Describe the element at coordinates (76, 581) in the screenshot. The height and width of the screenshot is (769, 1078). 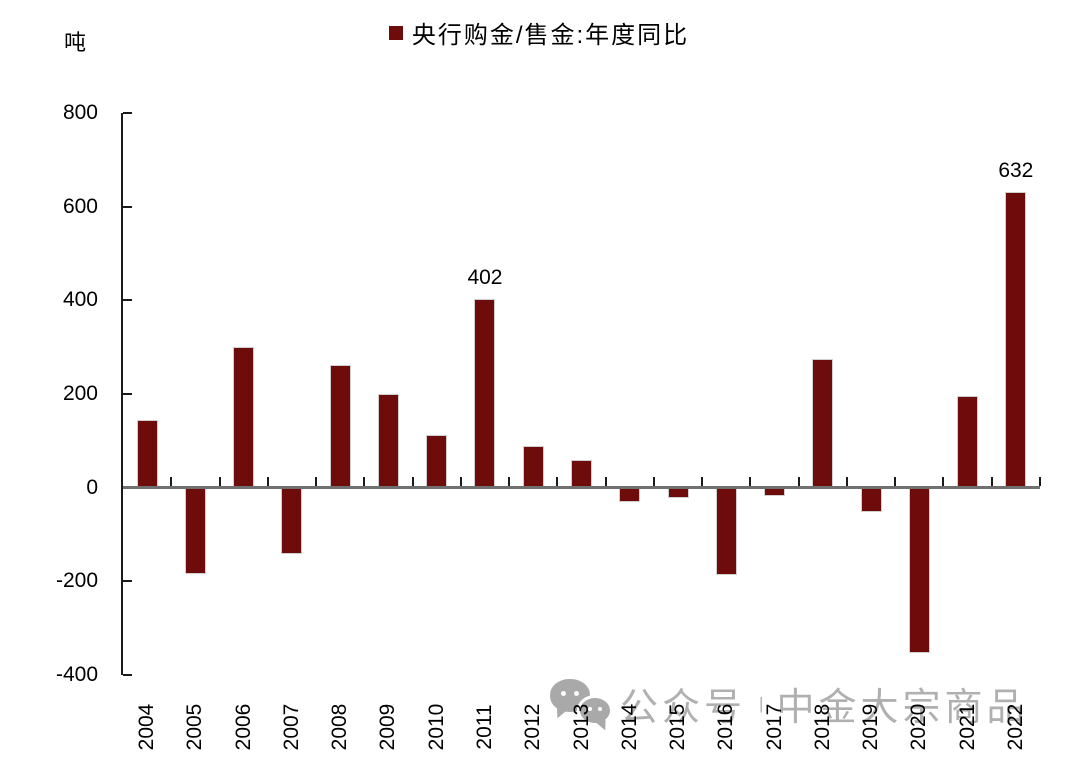
I see `y-tick-label: -200` at that location.